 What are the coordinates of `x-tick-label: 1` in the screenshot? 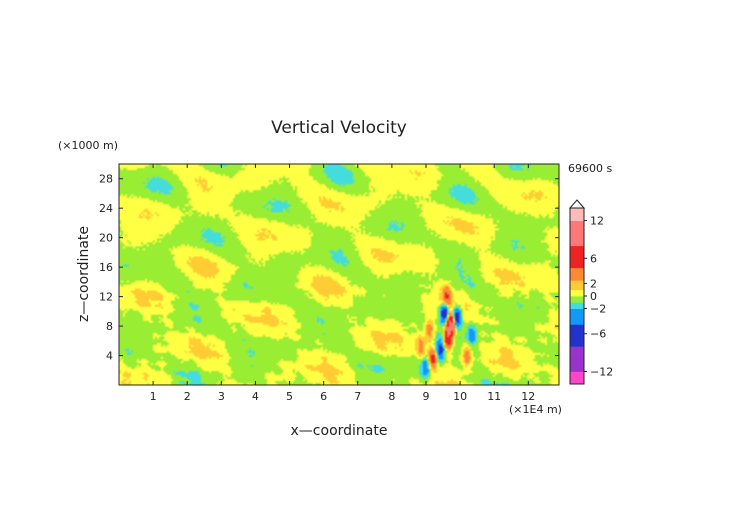 It's located at (153, 396).